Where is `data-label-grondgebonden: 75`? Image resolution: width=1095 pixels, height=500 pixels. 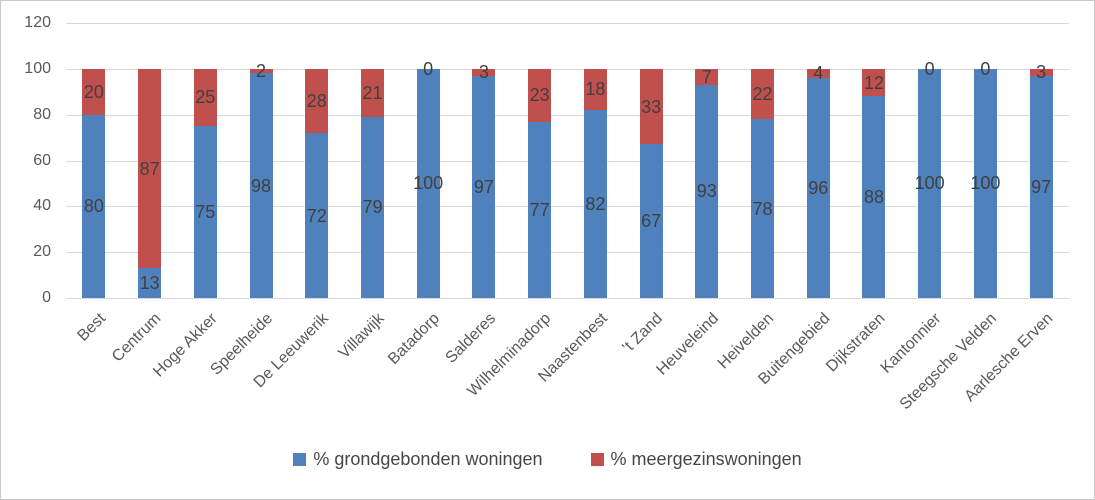 data-label-grondgebonden: 75 is located at coordinates (205, 212).